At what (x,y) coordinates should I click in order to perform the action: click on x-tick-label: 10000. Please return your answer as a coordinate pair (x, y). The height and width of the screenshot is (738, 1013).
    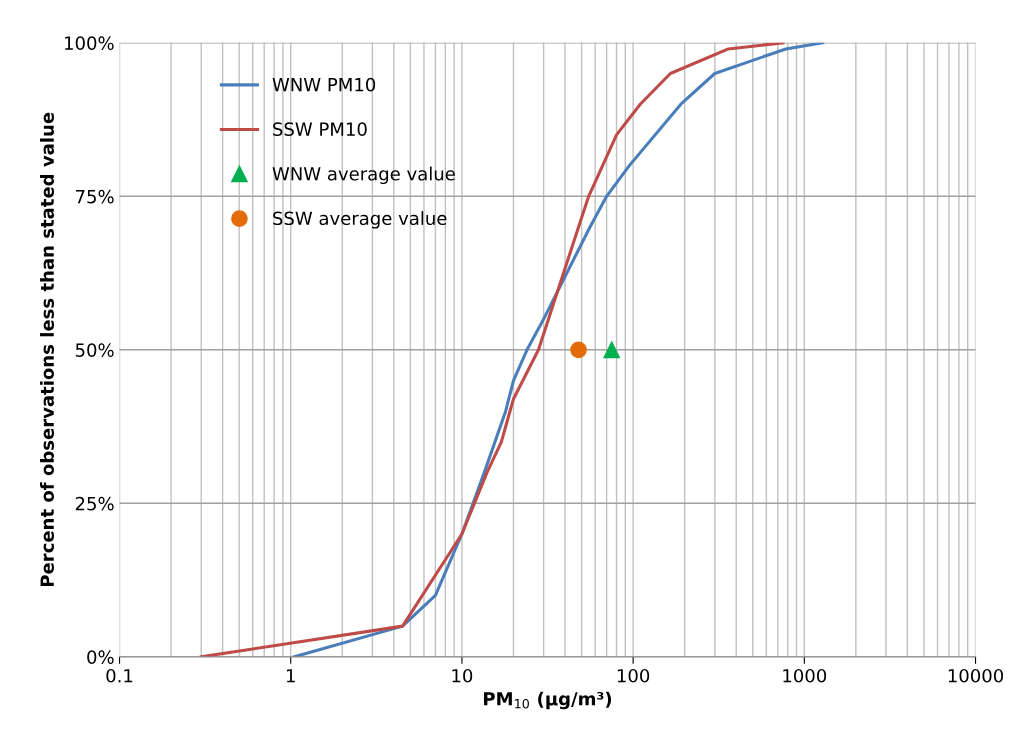
    Looking at the image, I should click on (976, 675).